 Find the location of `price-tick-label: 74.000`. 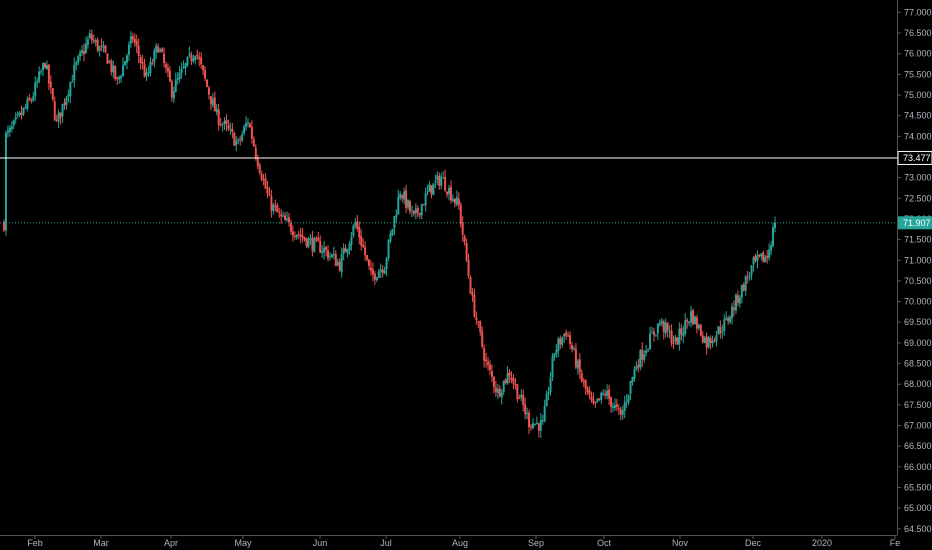

price-tick-label: 74.000 is located at coordinates (918, 136).